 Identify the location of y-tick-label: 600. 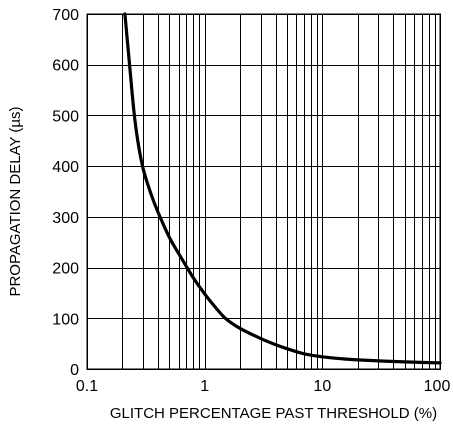
(65, 66).